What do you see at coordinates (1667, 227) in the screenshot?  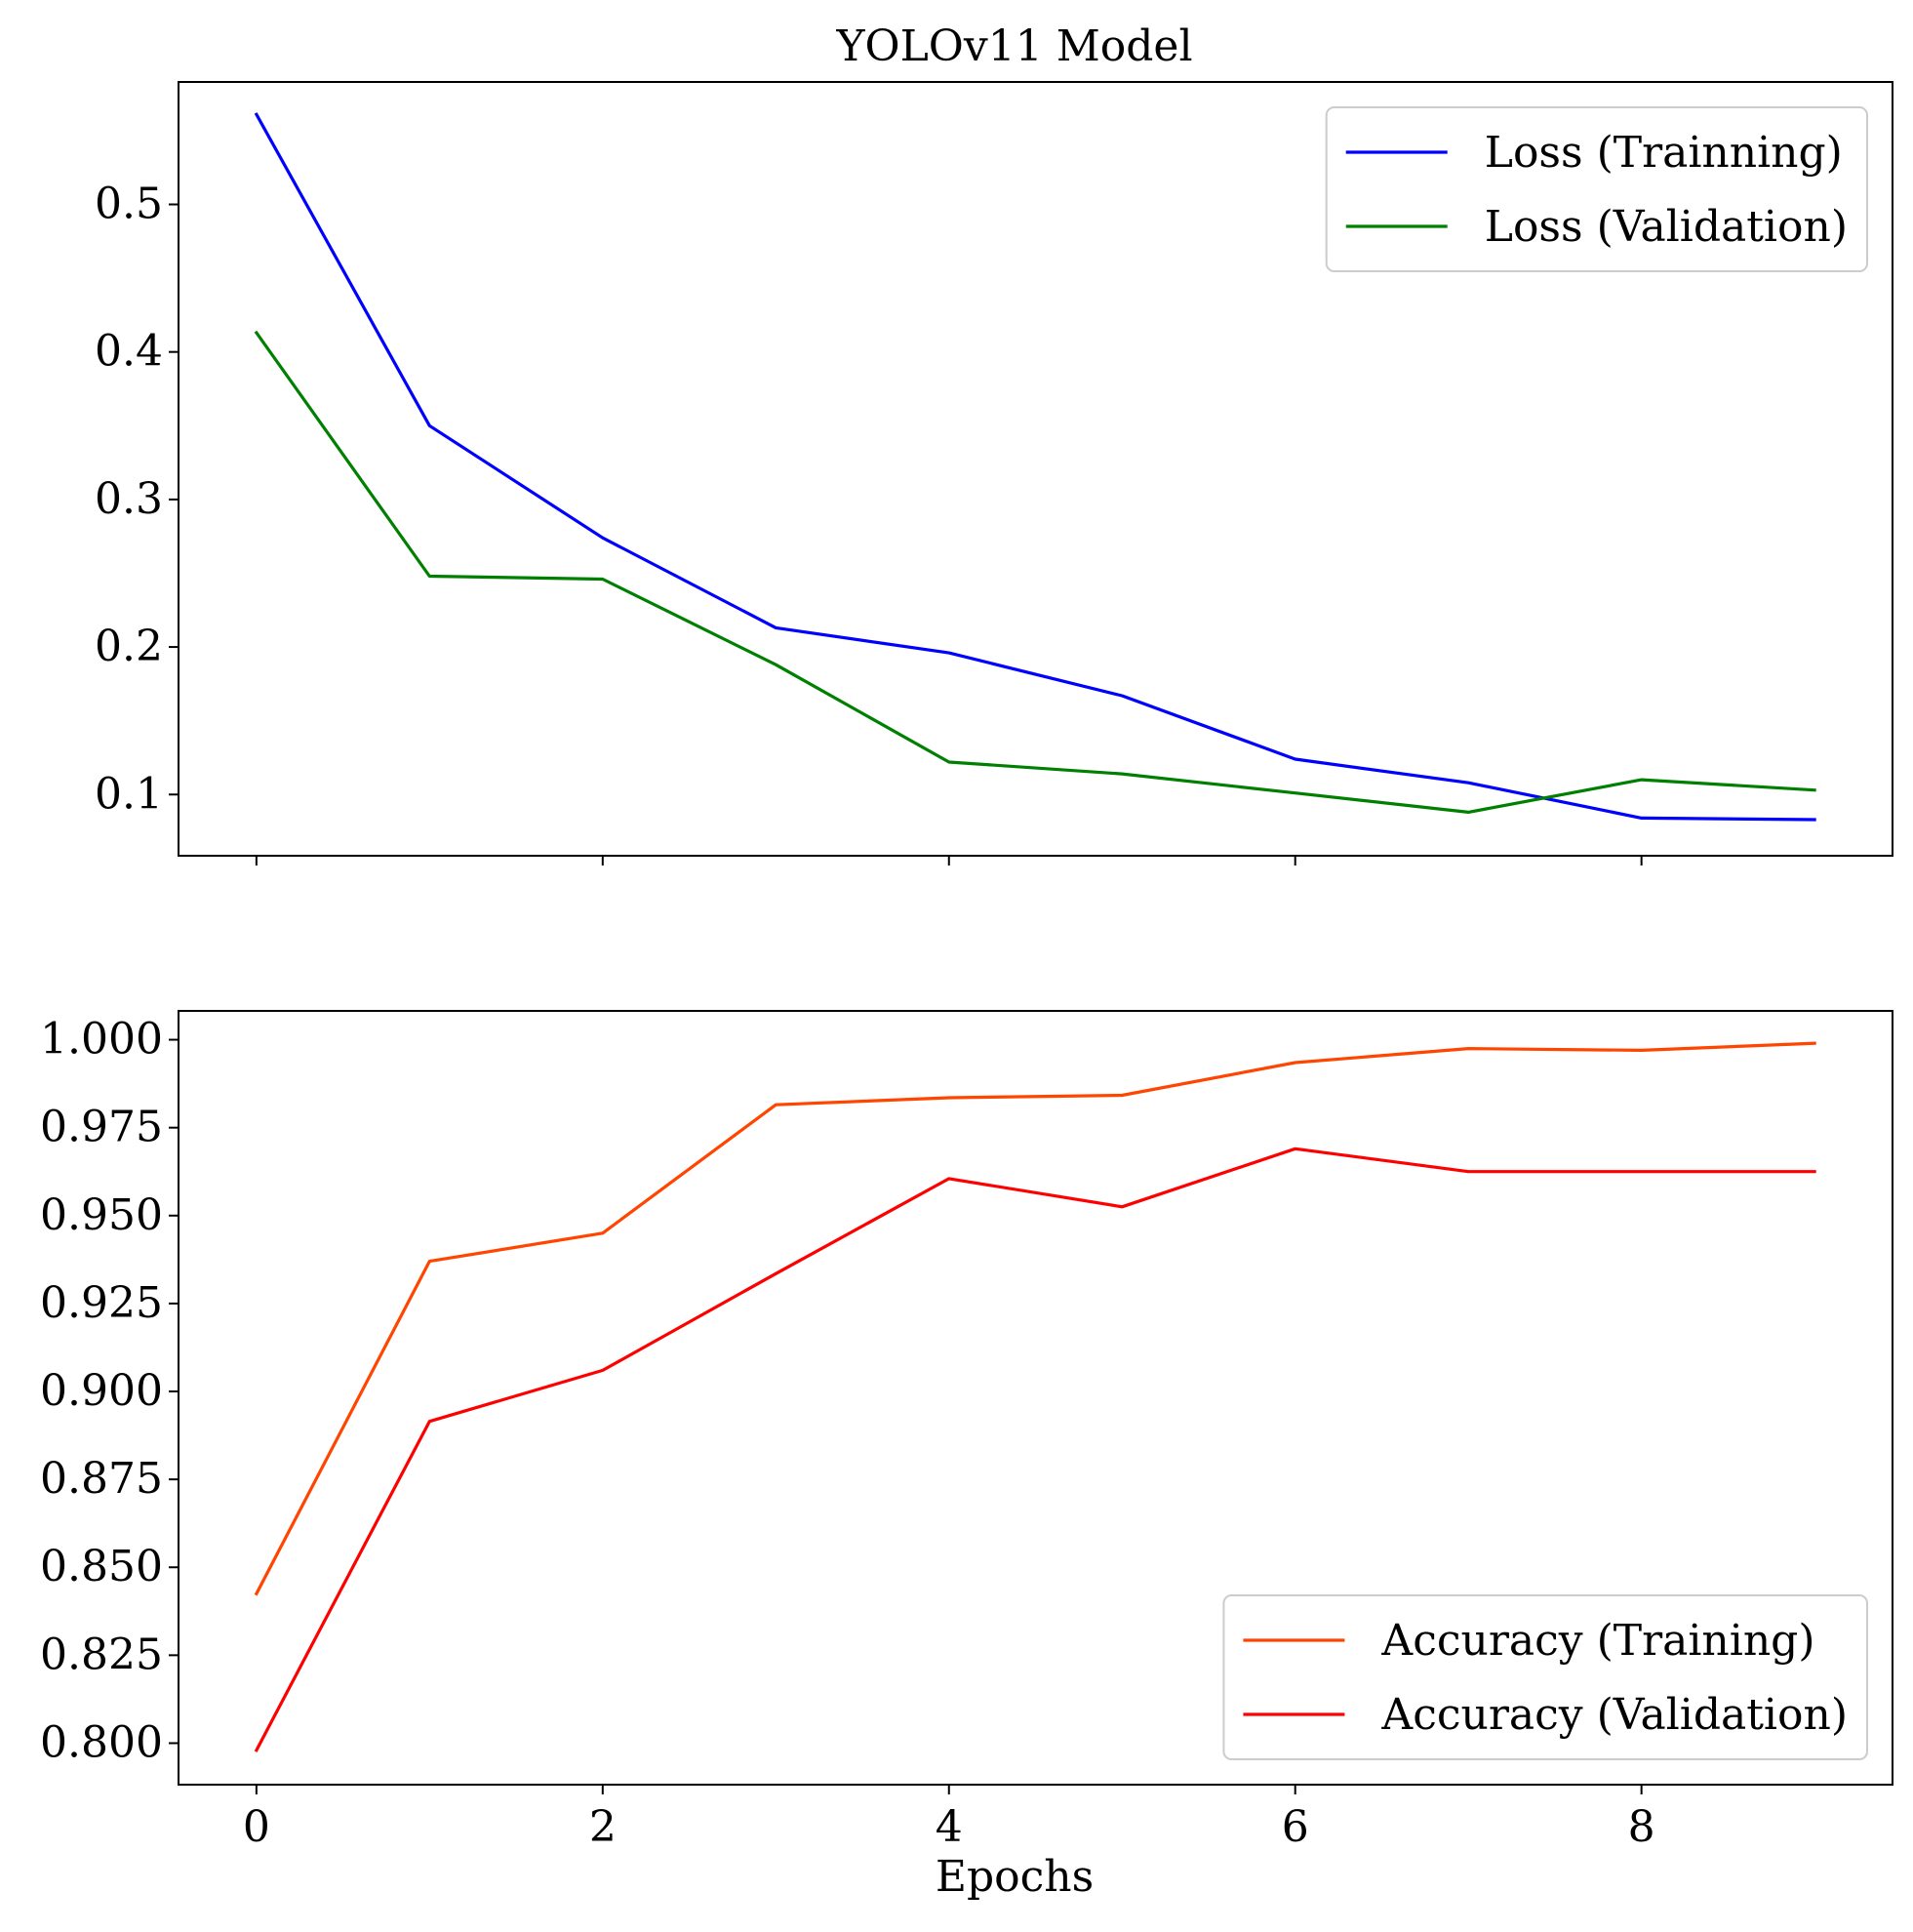 I see `legend-label-2: Loss (Validation)` at bounding box center [1667, 227].